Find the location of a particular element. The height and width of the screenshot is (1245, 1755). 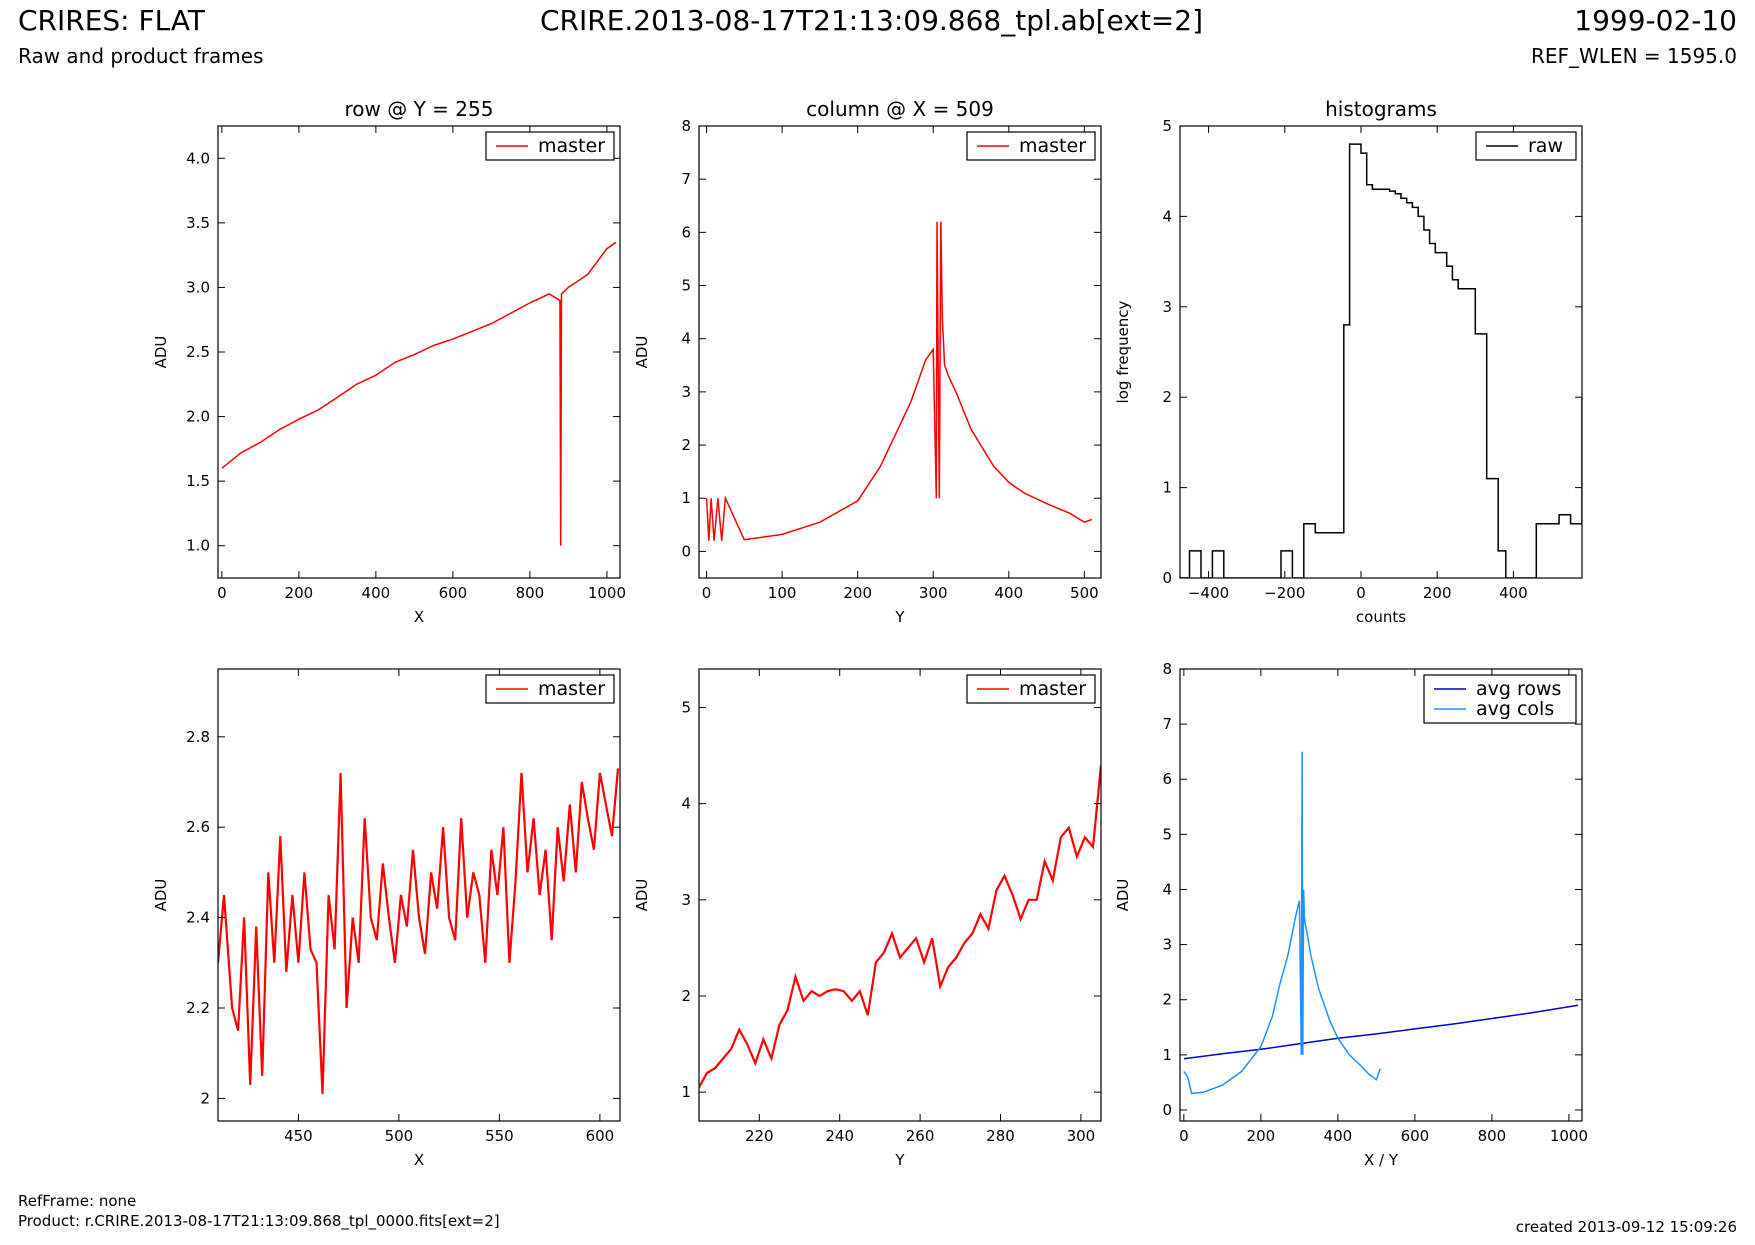

x-tick-label: 280 is located at coordinates (1000, 1136).